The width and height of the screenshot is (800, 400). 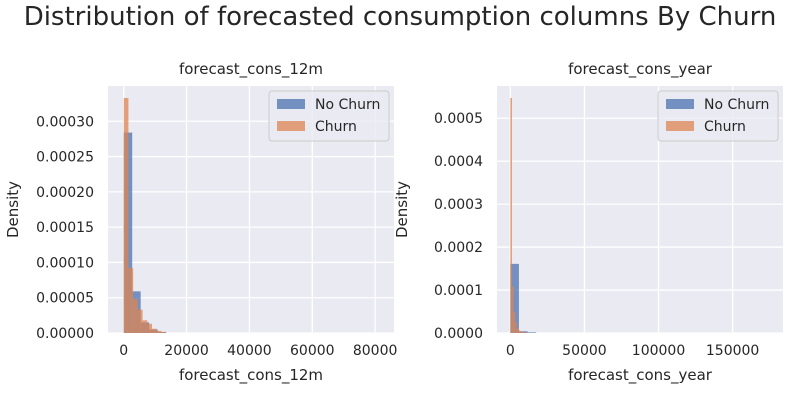 I want to click on x-tick-label: 50000, so click(x=584, y=351).